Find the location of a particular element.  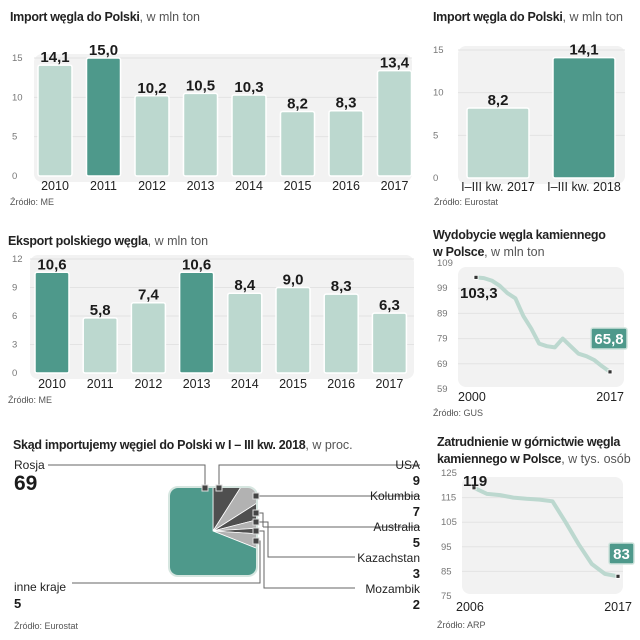

employment-ytick: 105 is located at coordinates (449, 522).